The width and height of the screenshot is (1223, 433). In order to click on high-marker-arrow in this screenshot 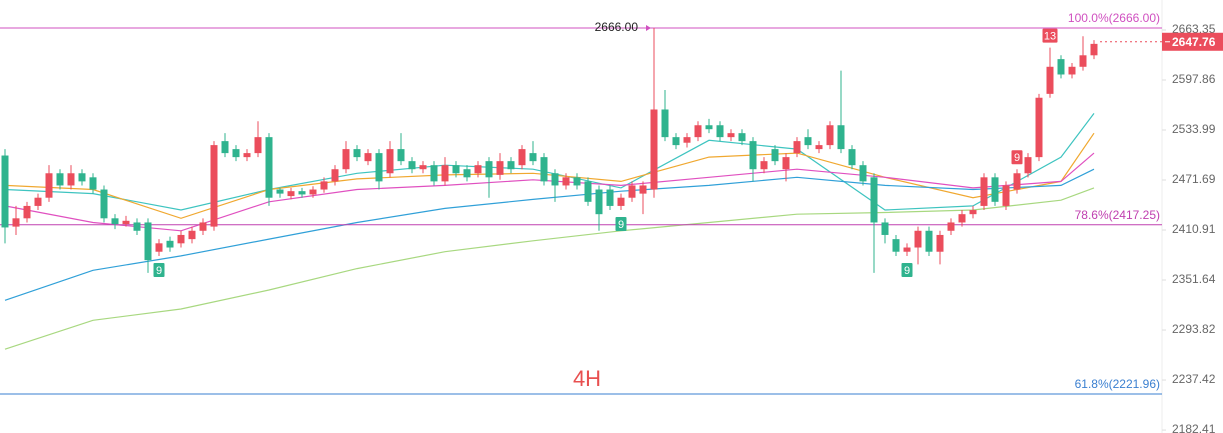, I will do `click(648, 27)`.